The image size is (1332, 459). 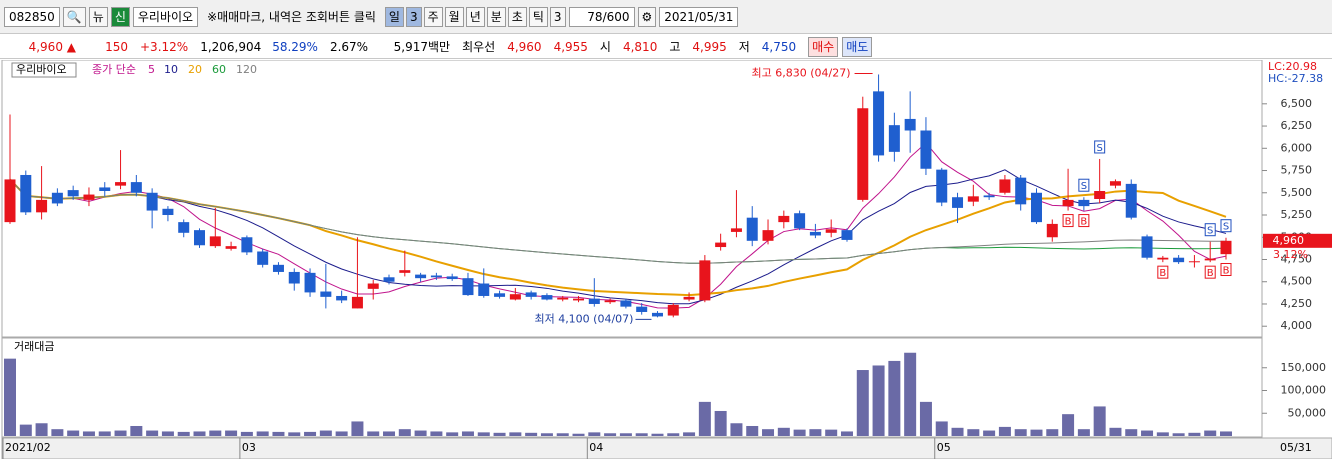 I want to click on y-tick-label: 6,500, so click(x=1297, y=103).